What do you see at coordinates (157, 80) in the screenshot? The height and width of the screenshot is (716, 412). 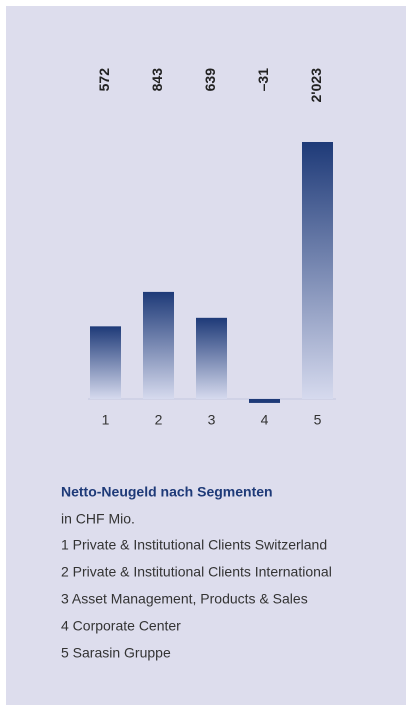 I see `value-label: 843` at bounding box center [157, 80].